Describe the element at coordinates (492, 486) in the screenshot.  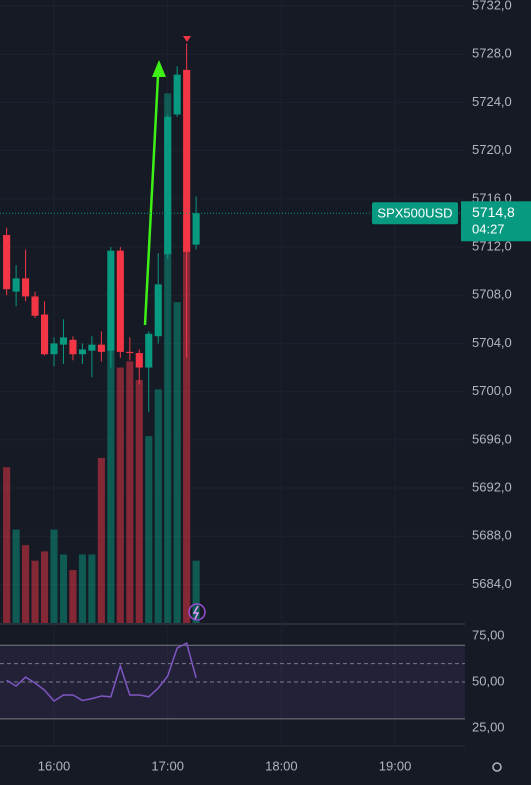
I see `y-tick-label: 5692,0` at that location.